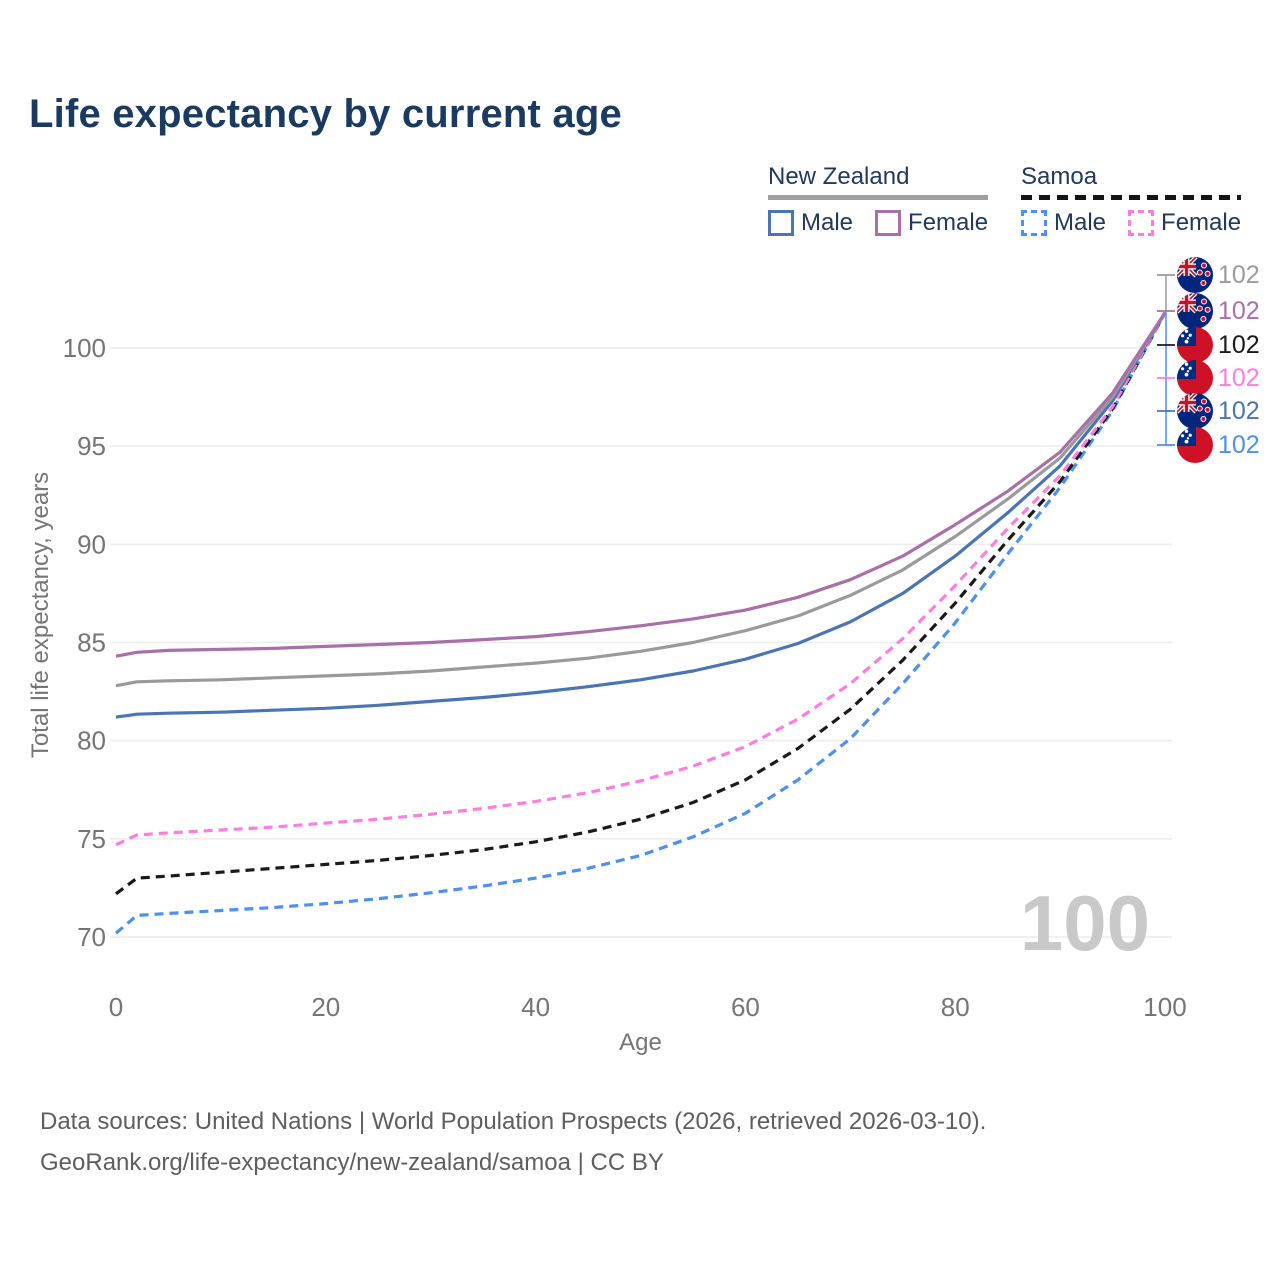  What do you see at coordinates (91, 446) in the screenshot?
I see `svg-text: 95` at bounding box center [91, 446].